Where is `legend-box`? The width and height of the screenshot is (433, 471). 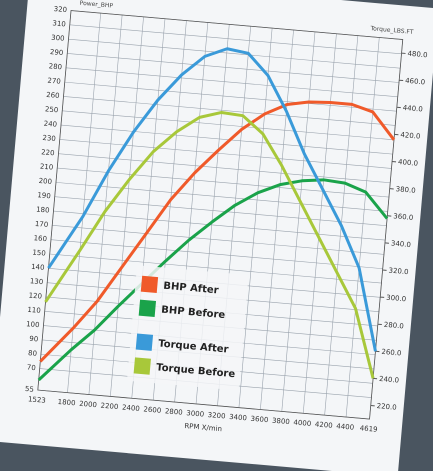 legend-box is located at coordinates (187, 328).